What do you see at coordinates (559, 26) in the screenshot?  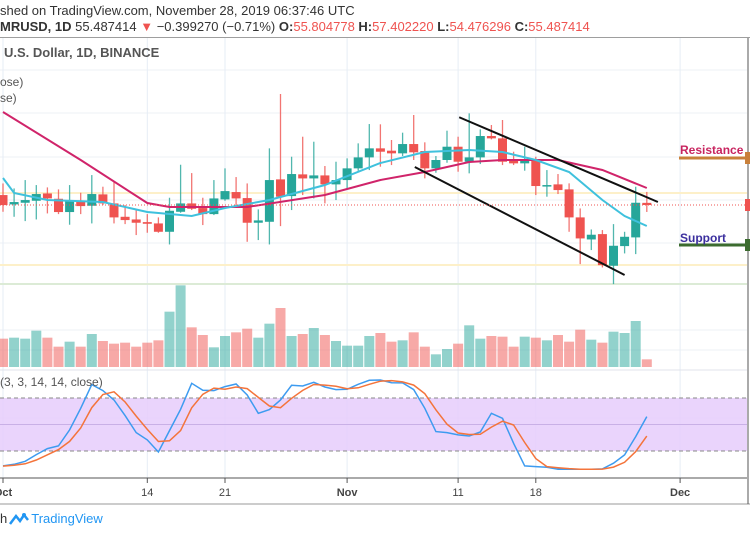 I see `close-value: 55.487414` at bounding box center [559, 26].